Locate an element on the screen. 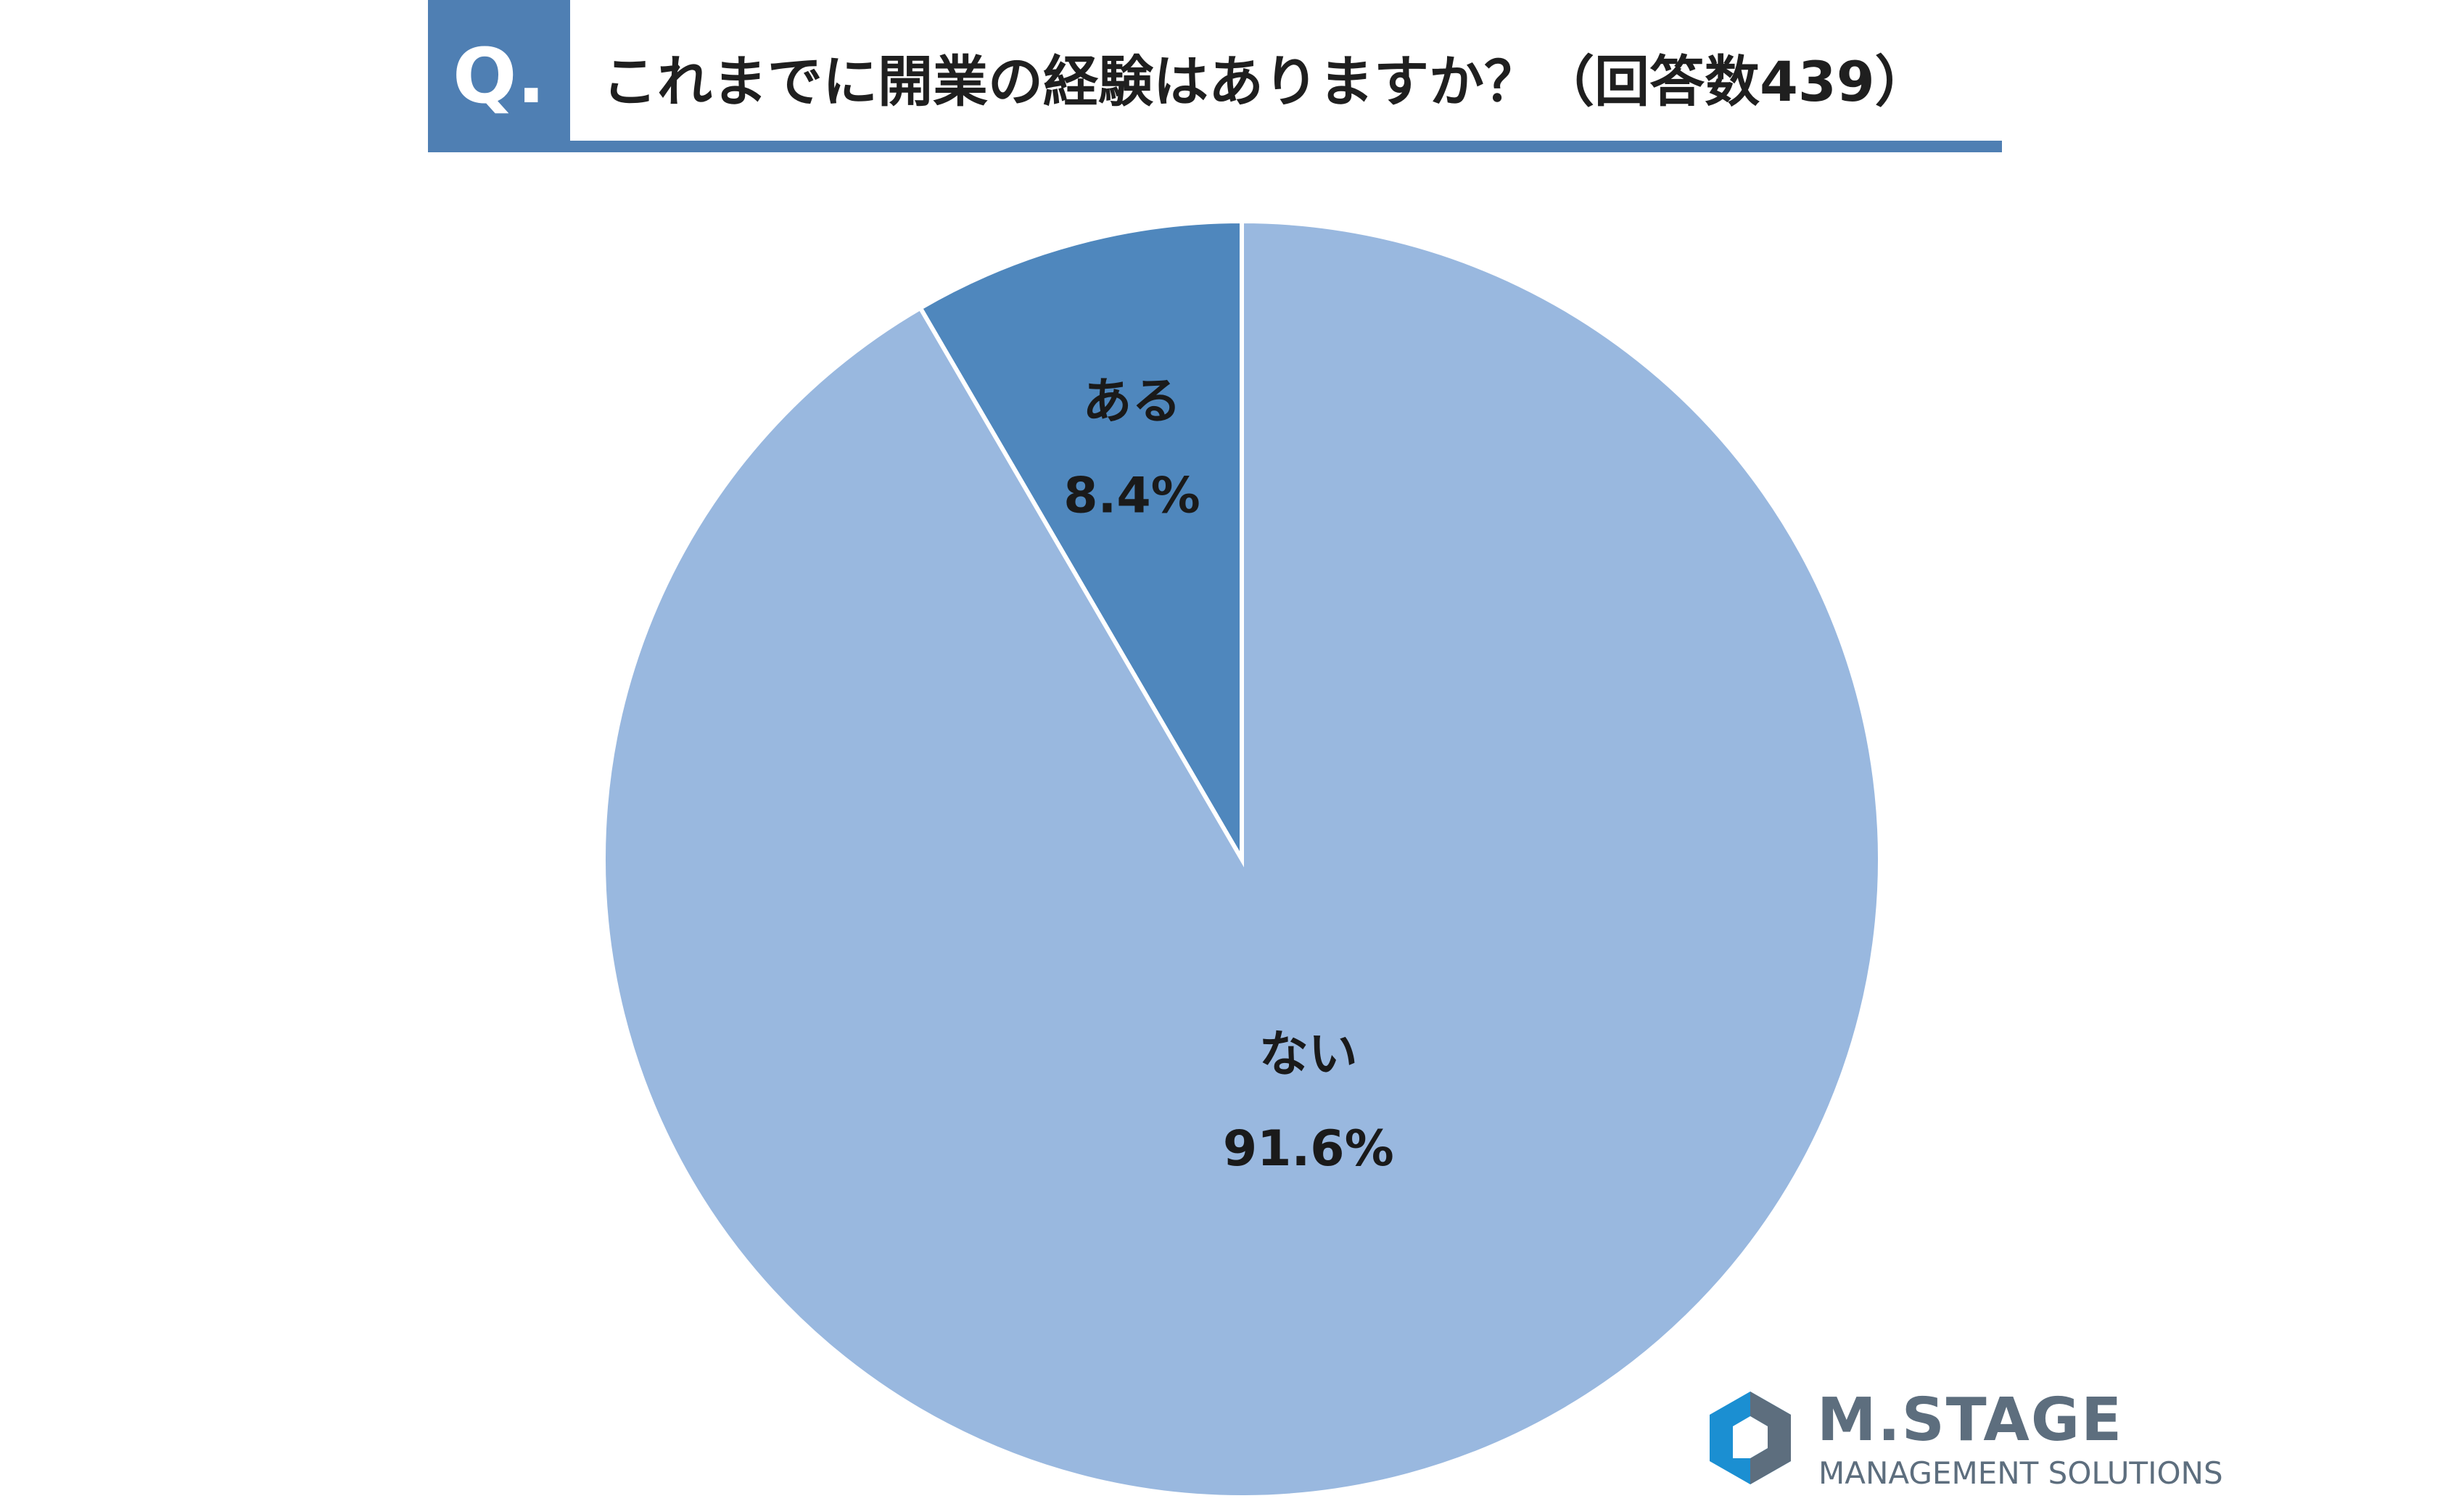  pie-slice-value-1: 91.6% is located at coordinates (1308, 1149).